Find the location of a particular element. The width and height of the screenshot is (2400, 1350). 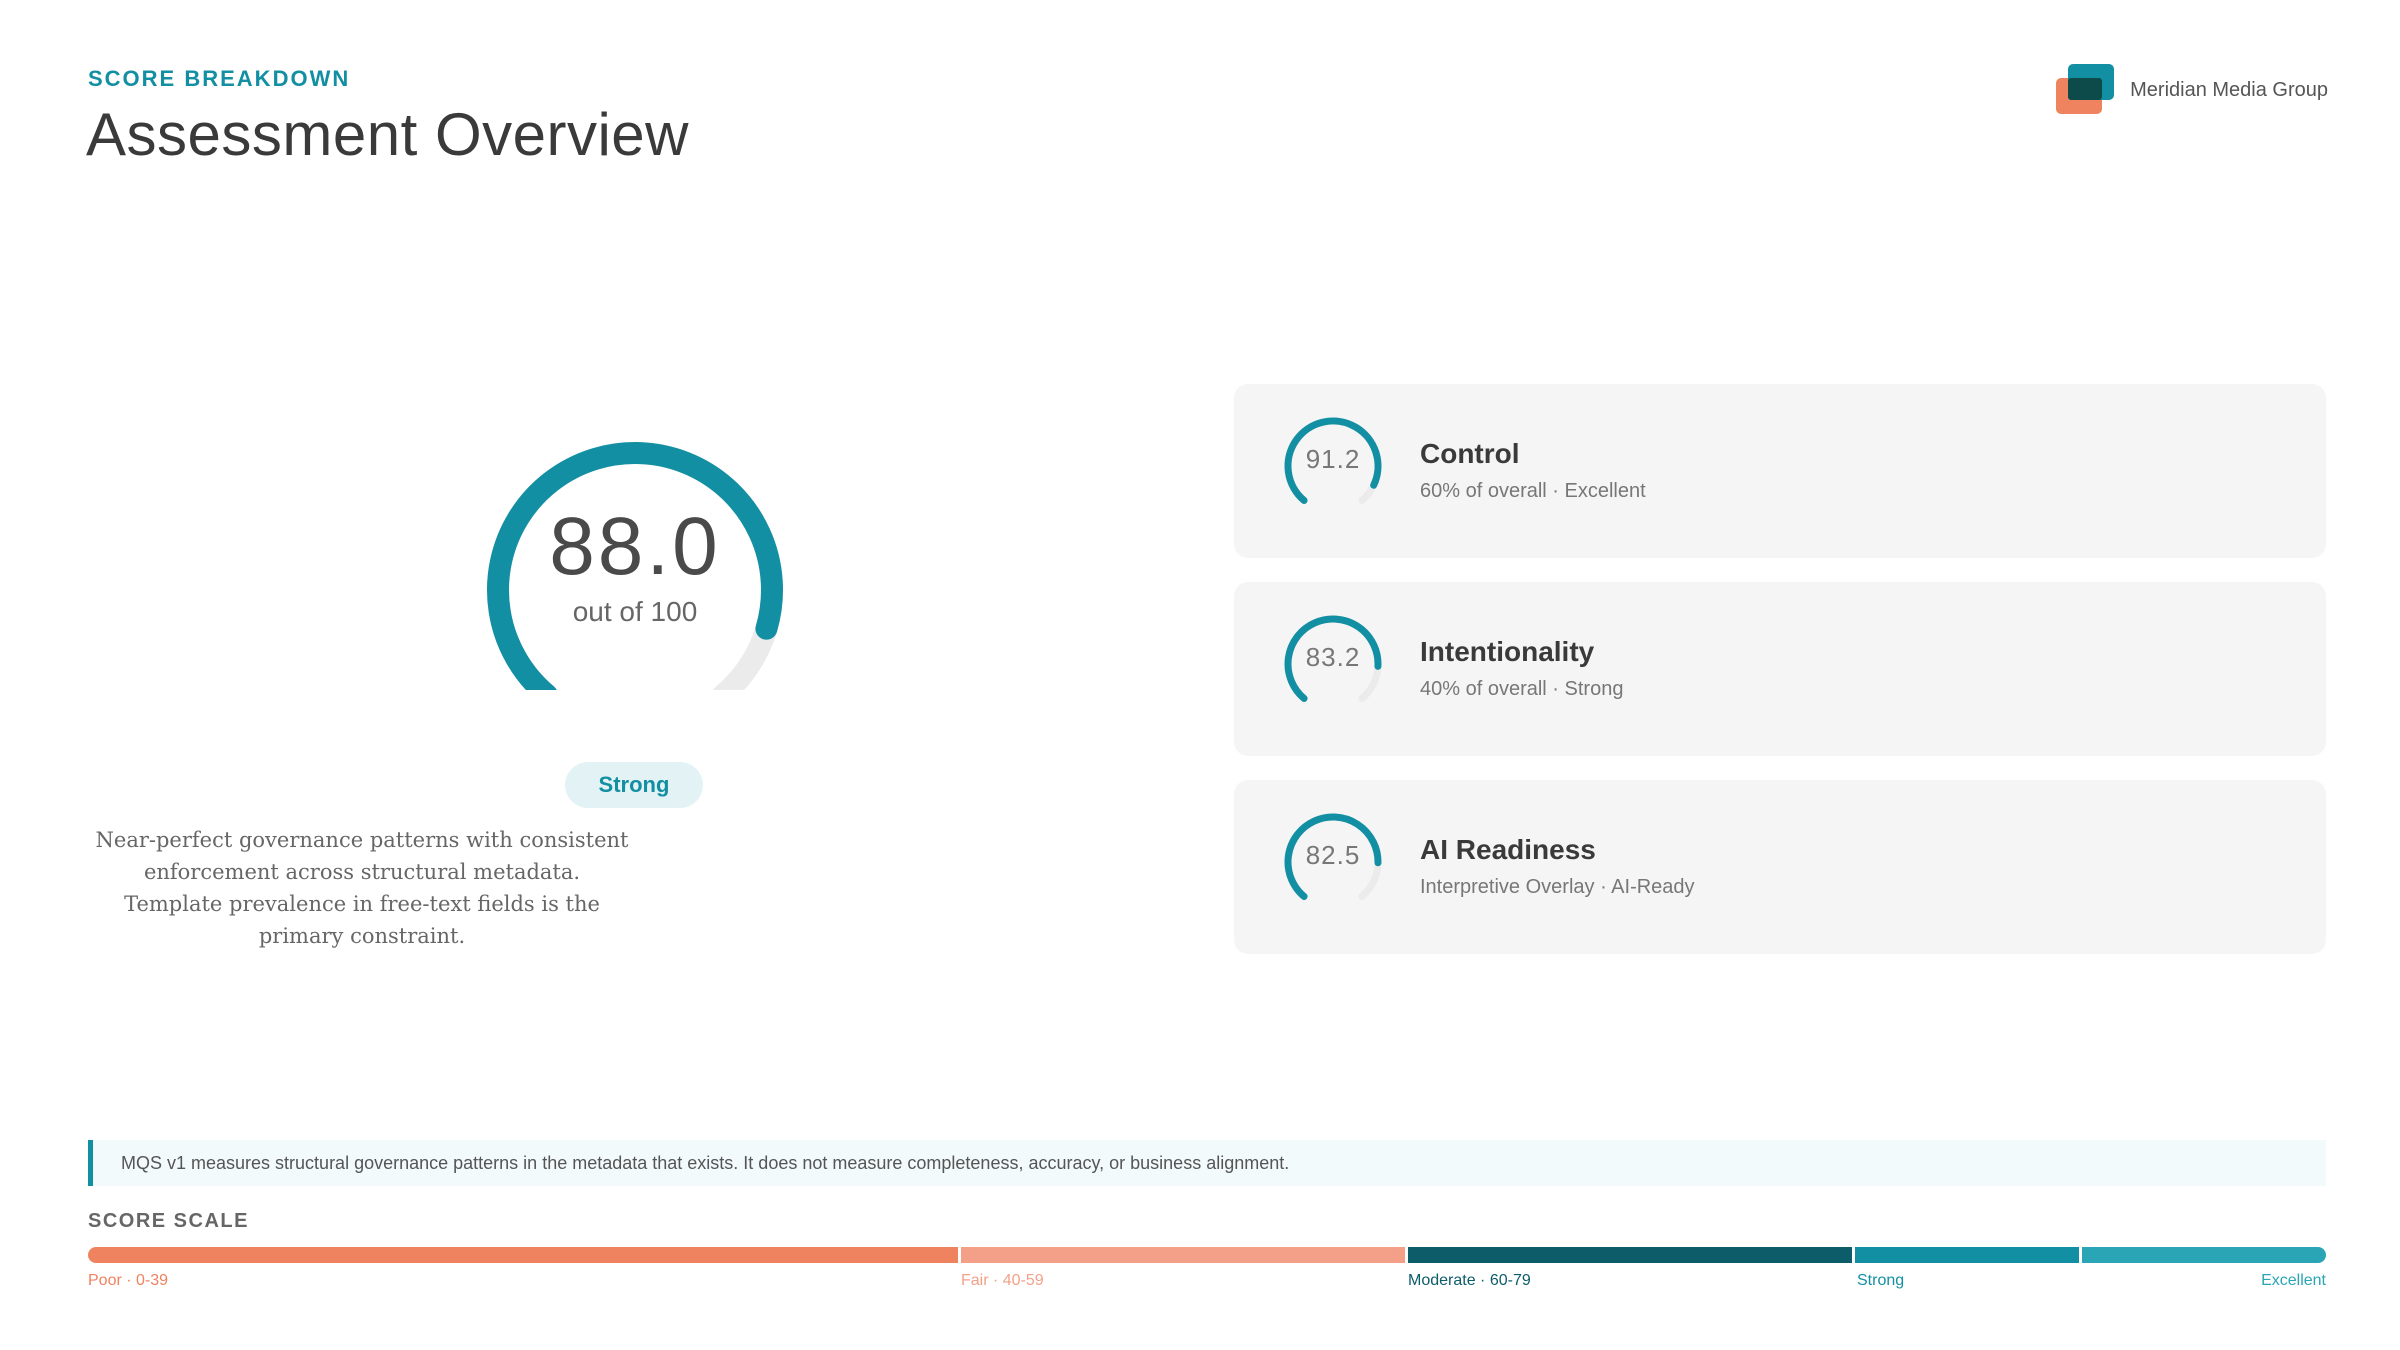

card-subtitle: 40% of overall · Strong is located at coordinates (1522, 689).